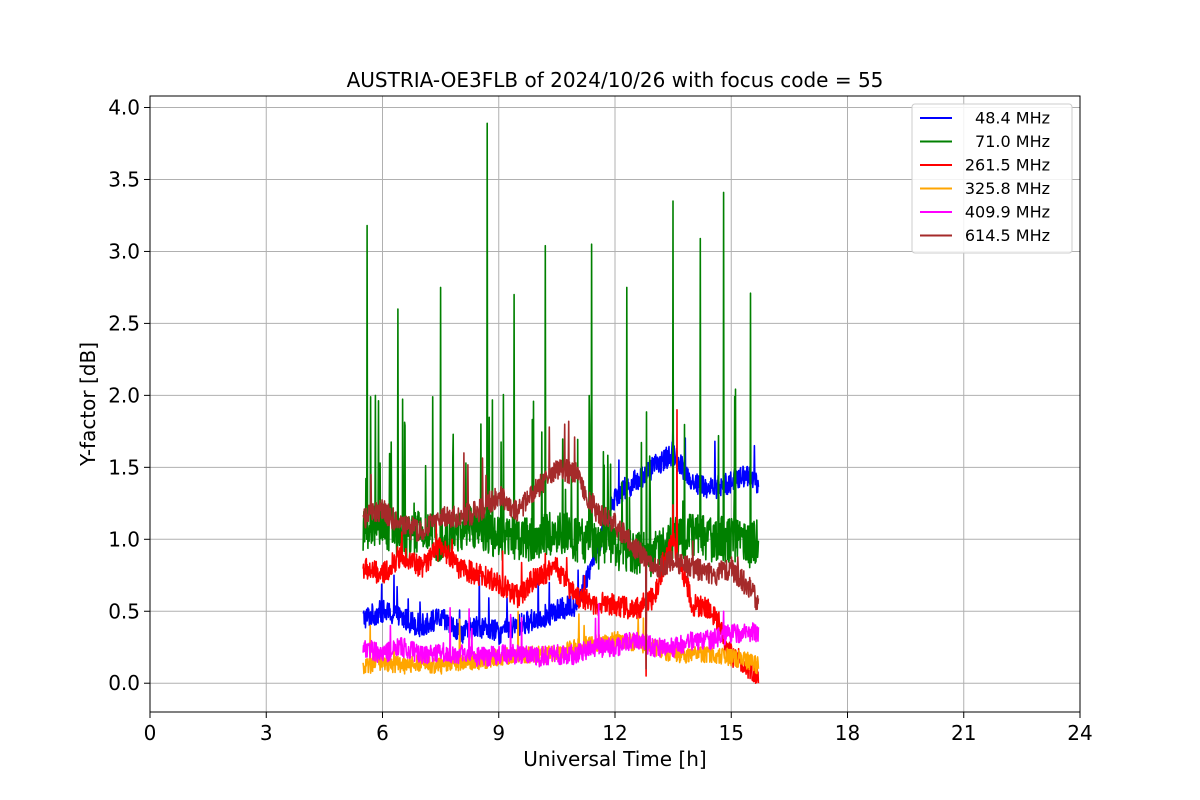 The image size is (1200, 800). I want to click on x-tick-label: 15, so click(731, 733).